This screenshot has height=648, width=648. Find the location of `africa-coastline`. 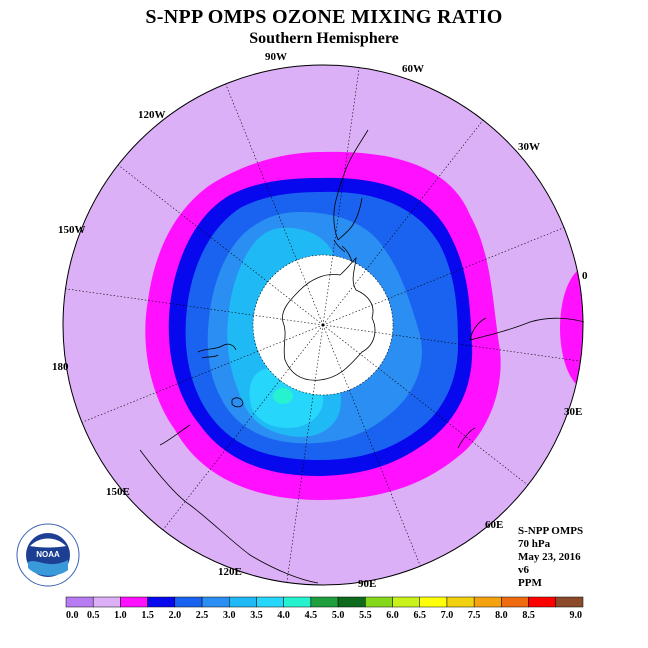

africa-coastline is located at coordinates (527, 329).